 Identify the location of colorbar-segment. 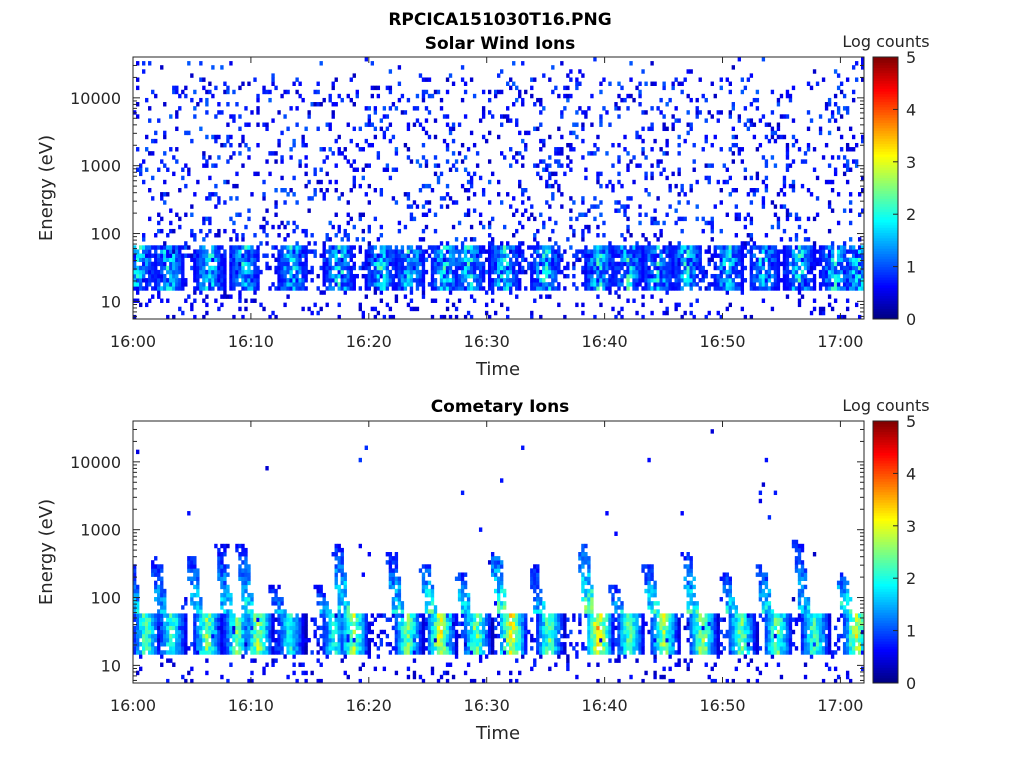
(885, 260).